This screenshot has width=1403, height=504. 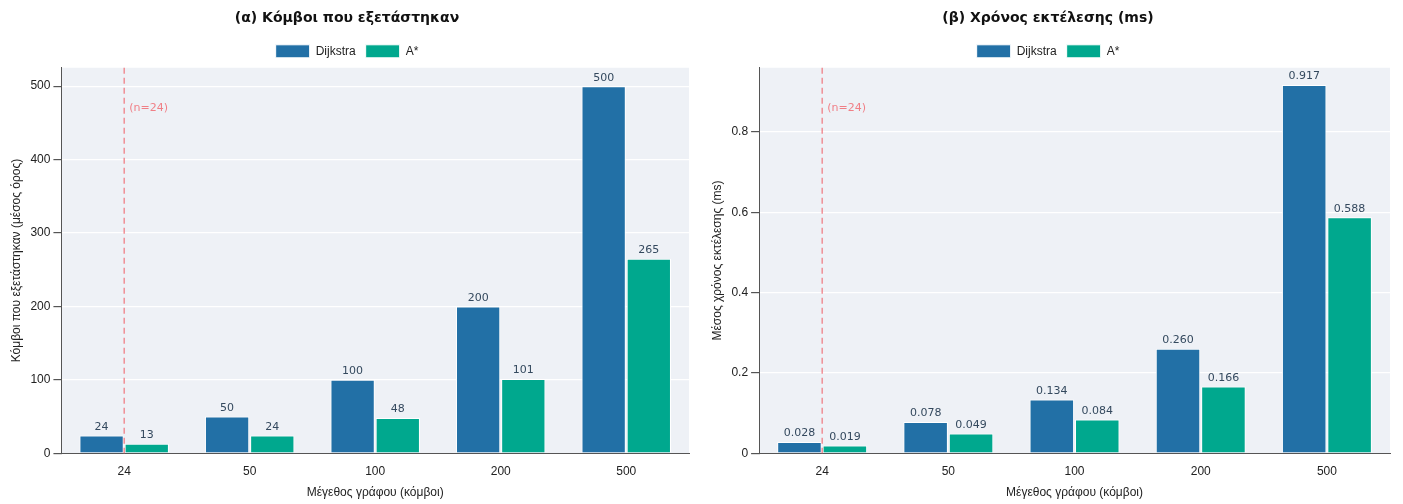 I want to click on data-label: 265, so click(x=649, y=250).